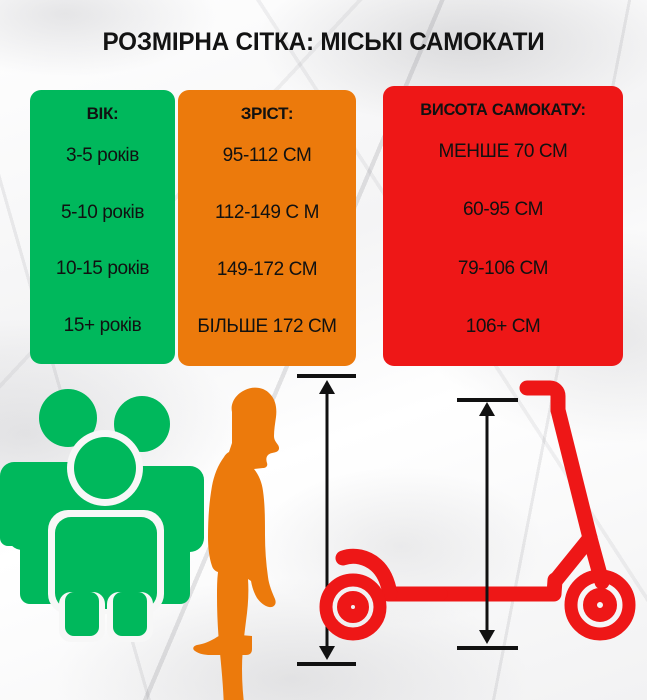 This screenshot has width=647, height=700. Describe the element at coordinates (487, 524) in the screenshot. I see `deck-measure-arrow-icon` at that location.